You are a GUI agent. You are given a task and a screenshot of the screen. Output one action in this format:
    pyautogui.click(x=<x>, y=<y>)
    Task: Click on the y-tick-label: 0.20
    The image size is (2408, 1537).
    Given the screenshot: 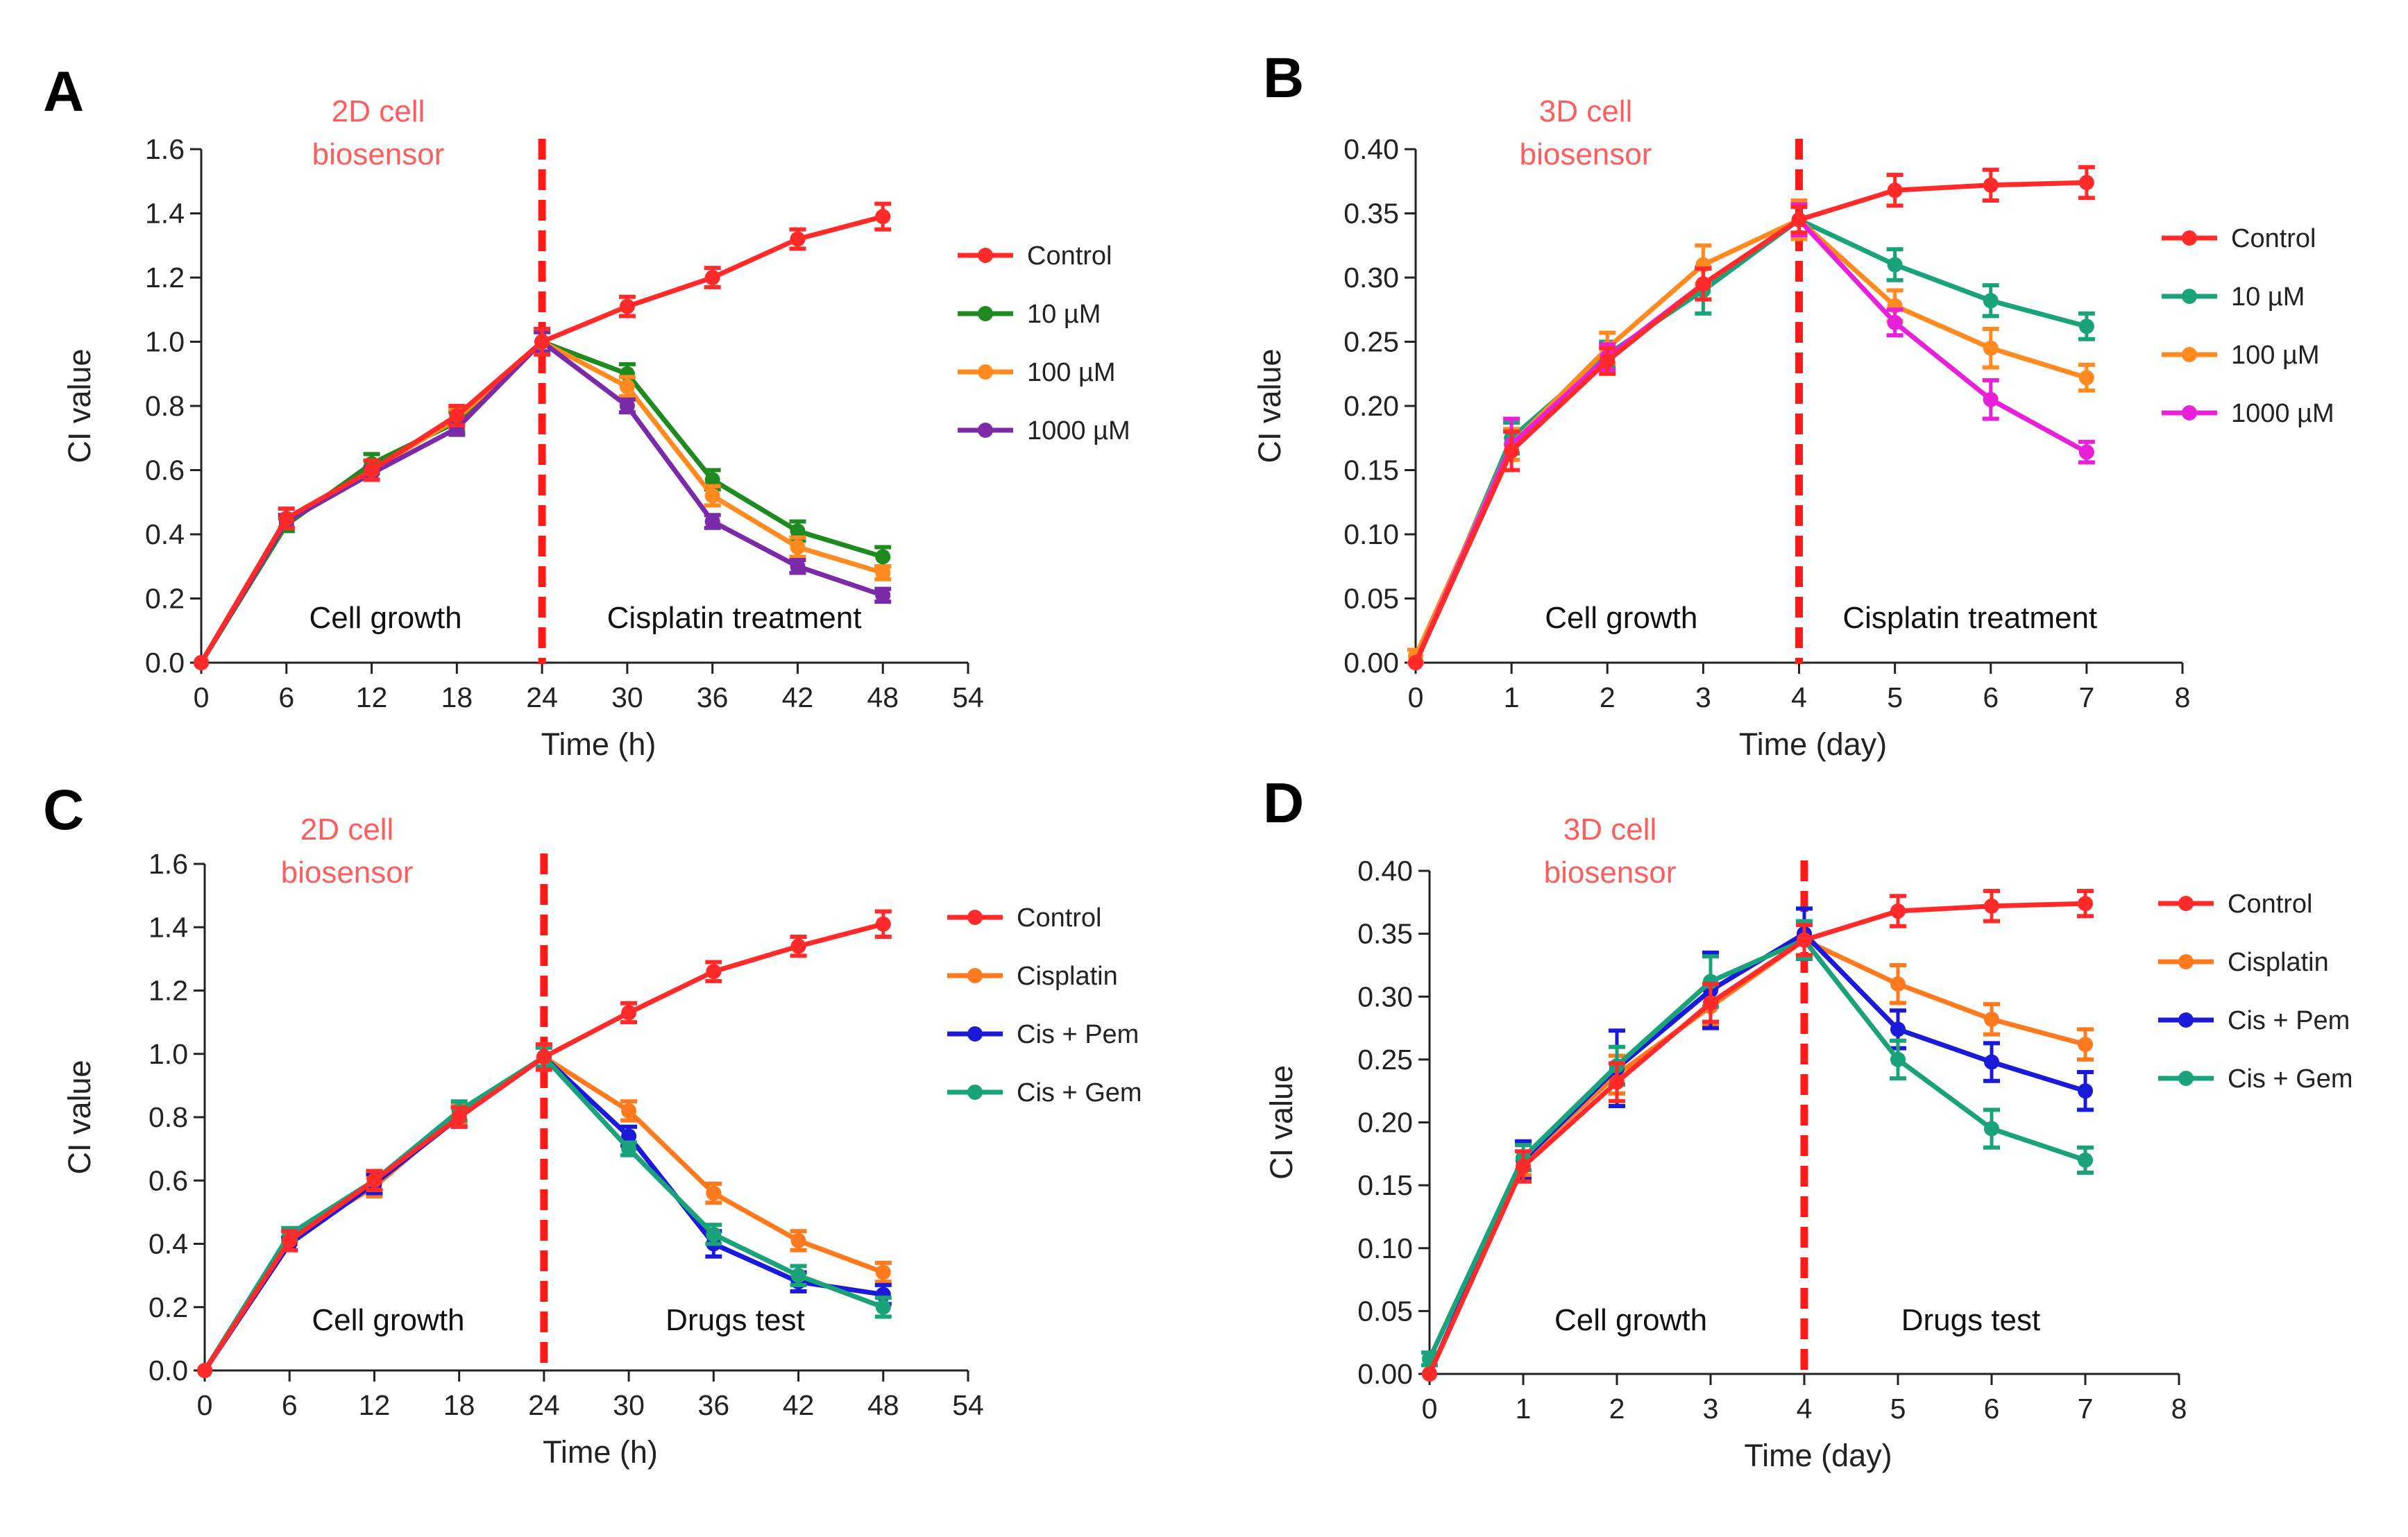 What is the action you would take?
    pyautogui.click(x=1385, y=1123)
    